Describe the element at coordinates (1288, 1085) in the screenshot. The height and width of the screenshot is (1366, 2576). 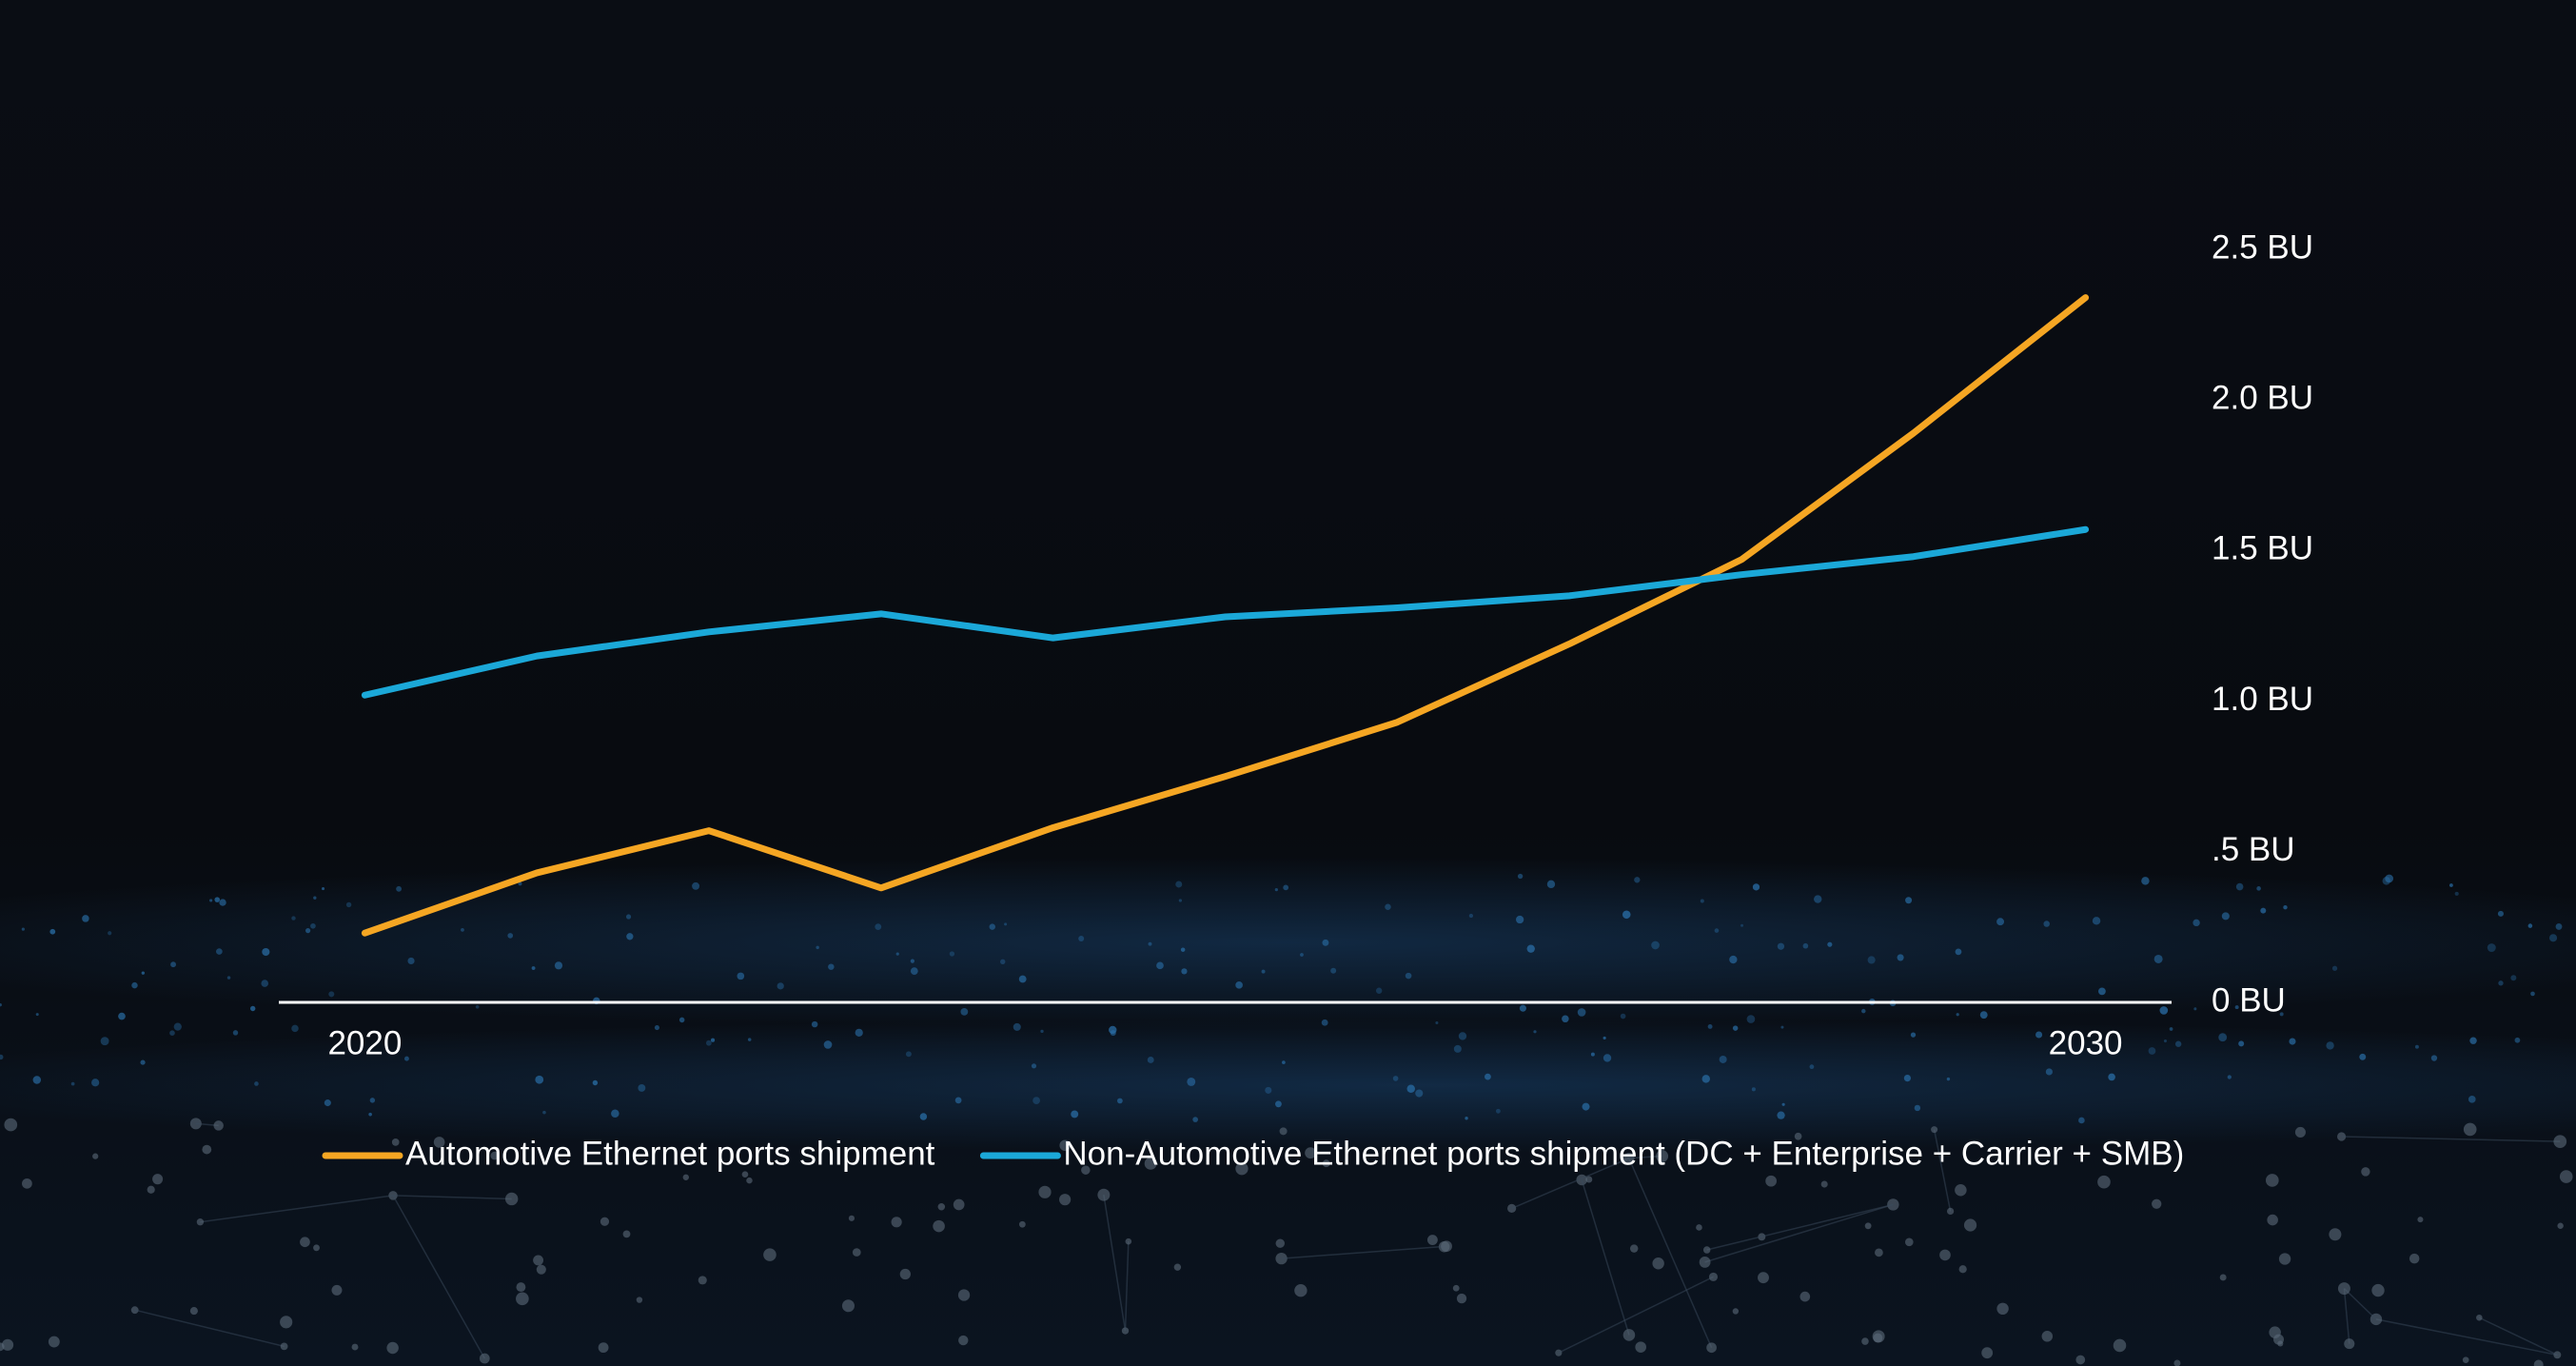
I see `background-glow` at that location.